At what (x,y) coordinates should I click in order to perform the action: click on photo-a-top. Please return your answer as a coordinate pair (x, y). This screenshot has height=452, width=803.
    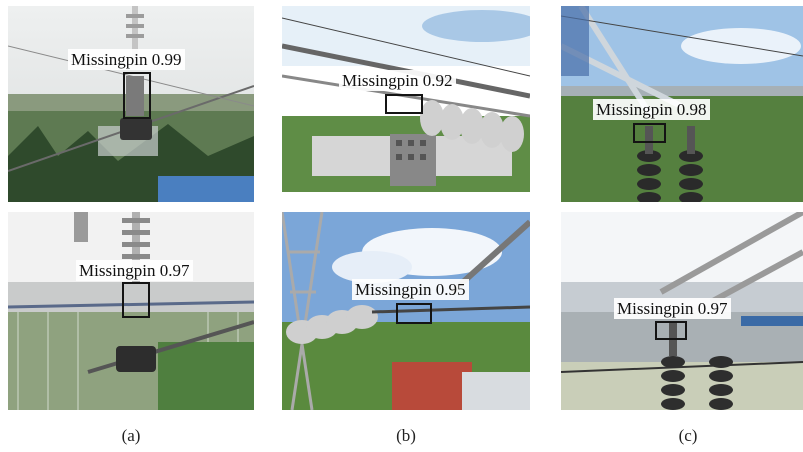
    Looking at the image, I should click on (131, 104).